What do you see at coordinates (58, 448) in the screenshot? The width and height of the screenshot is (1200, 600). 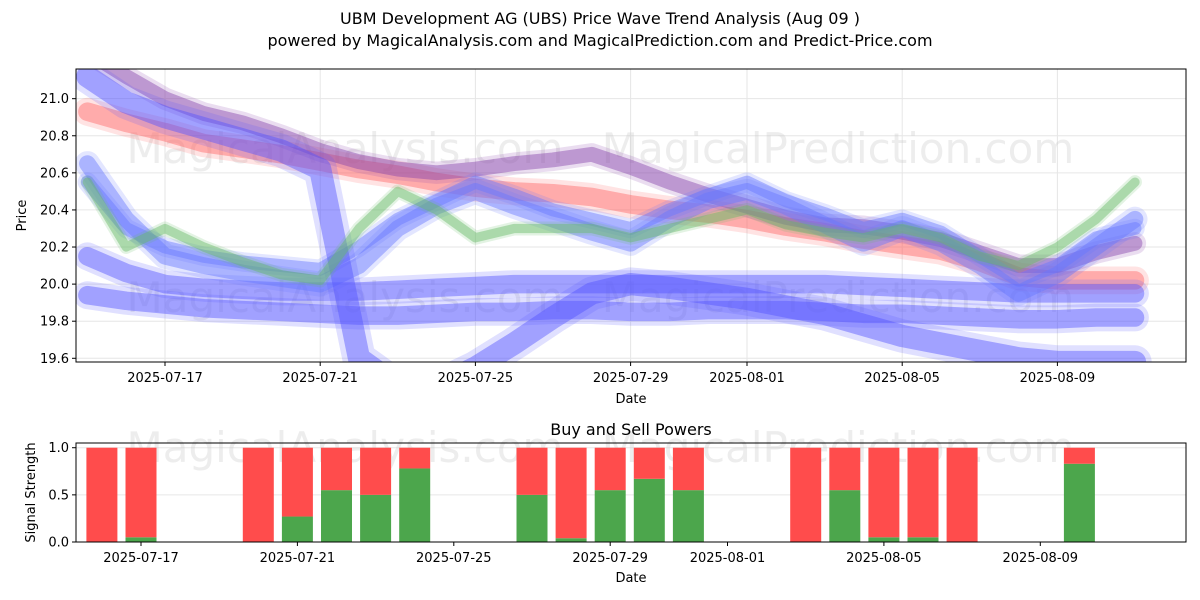 I see `y-tick-label: 1.0` at bounding box center [58, 448].